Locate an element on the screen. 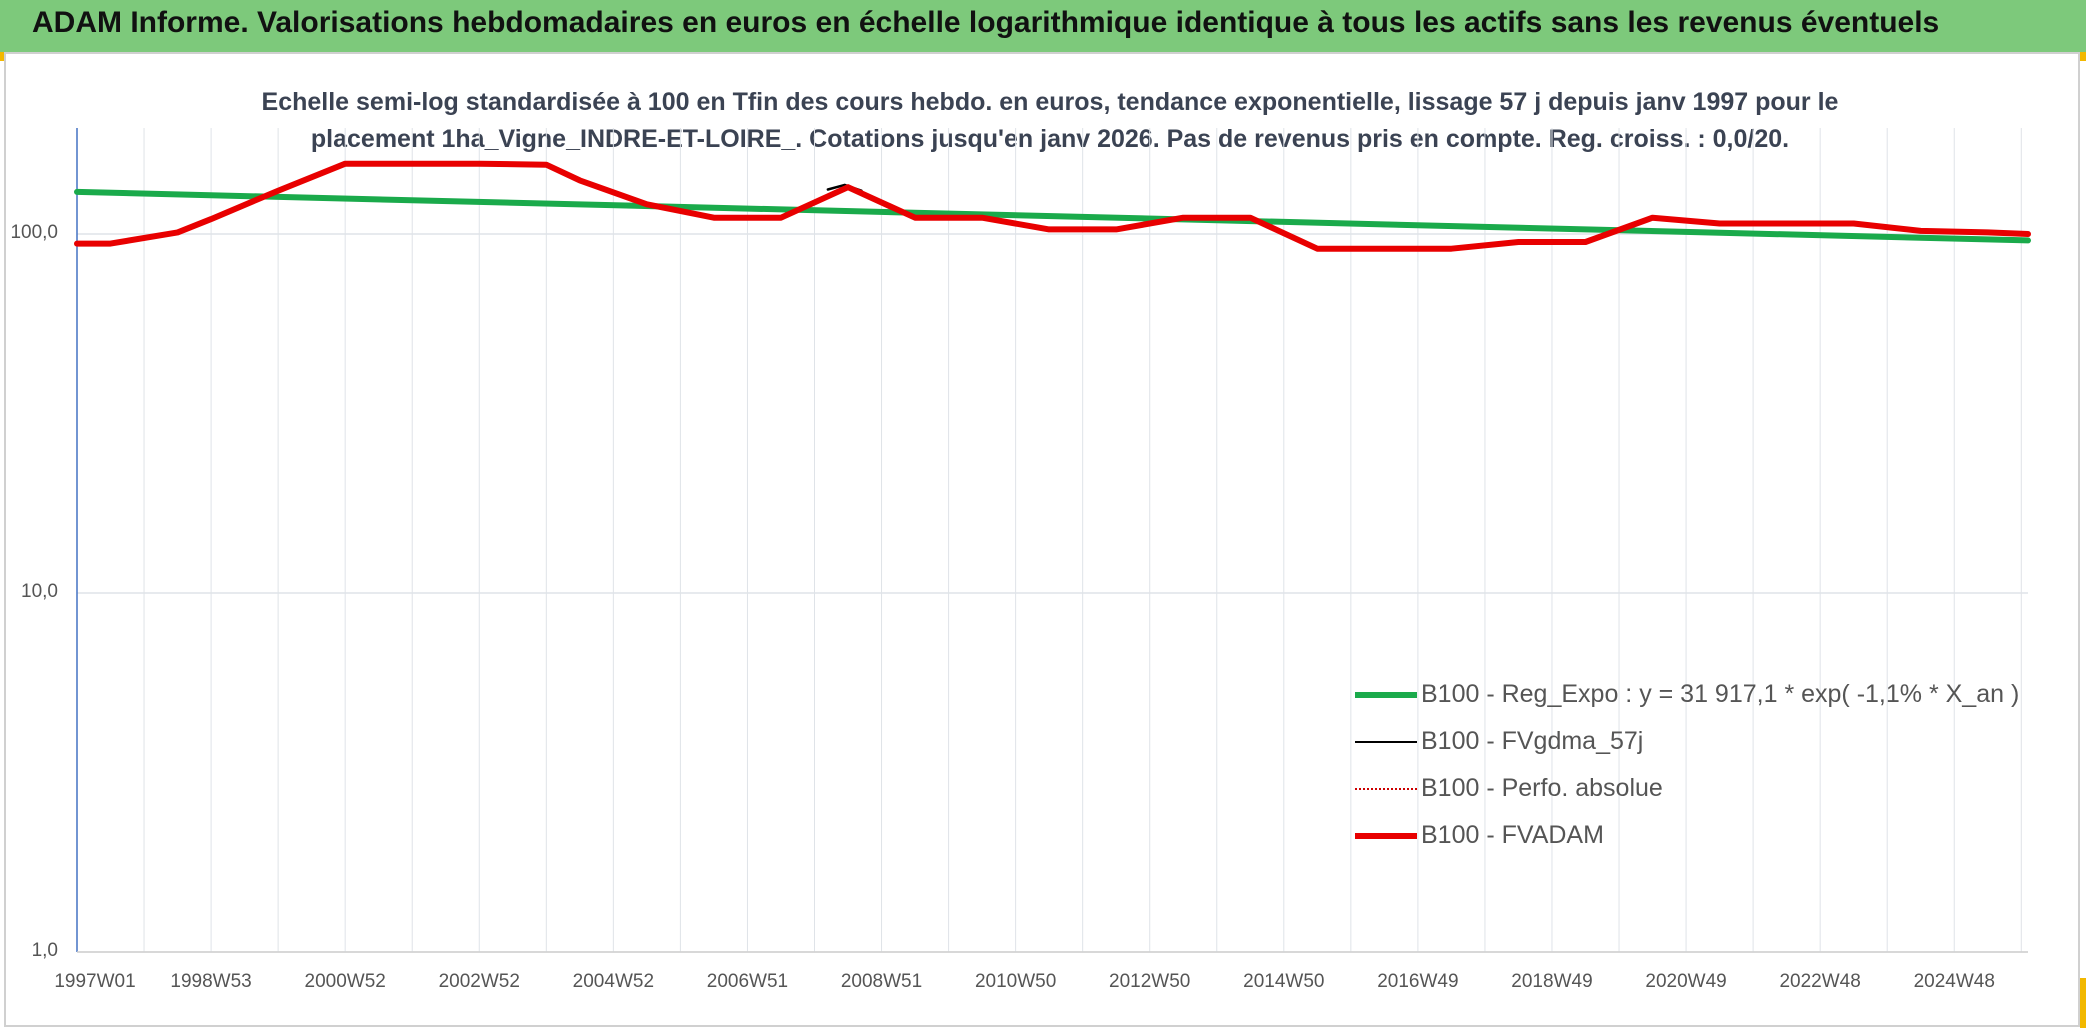 Image resolution: width=2086 pixels, height=1033 pixels. y-tick-label: 100,0 is located at coordinates (34, 232).